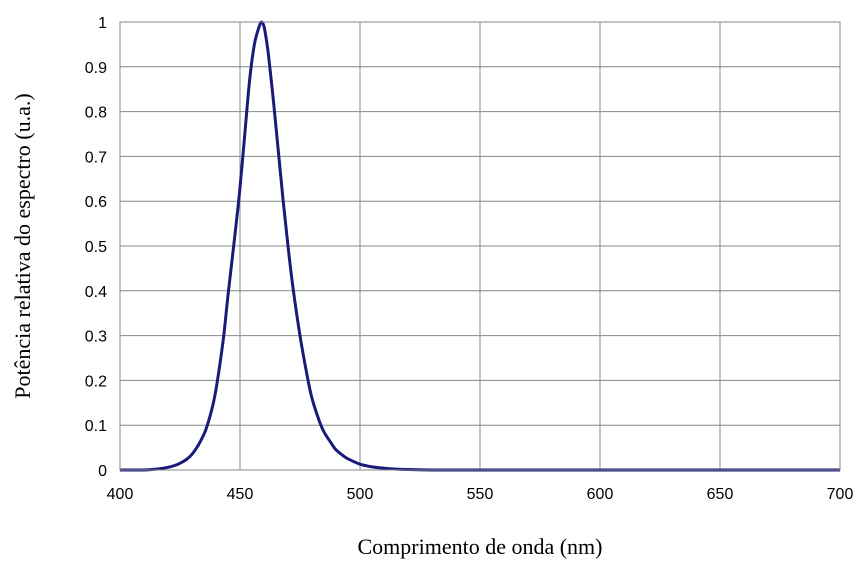 The height and width of the screenshot is (569, 862). Describe the element at coordinates (102, 471) in the screenshot. I see `y-tick-label: 0` at that location.